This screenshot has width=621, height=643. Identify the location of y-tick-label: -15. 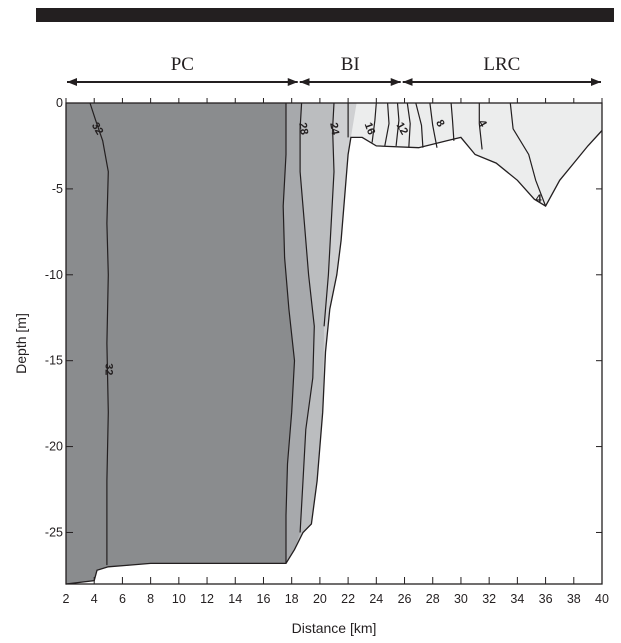
(54, 361).